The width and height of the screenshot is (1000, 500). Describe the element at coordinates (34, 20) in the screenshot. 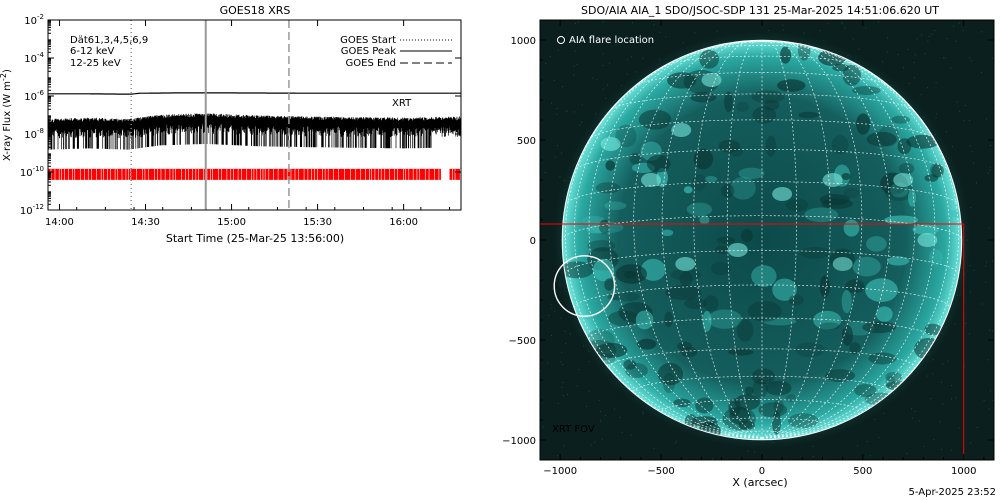

I see `goes-y-tick-label: 10-2` at that location.